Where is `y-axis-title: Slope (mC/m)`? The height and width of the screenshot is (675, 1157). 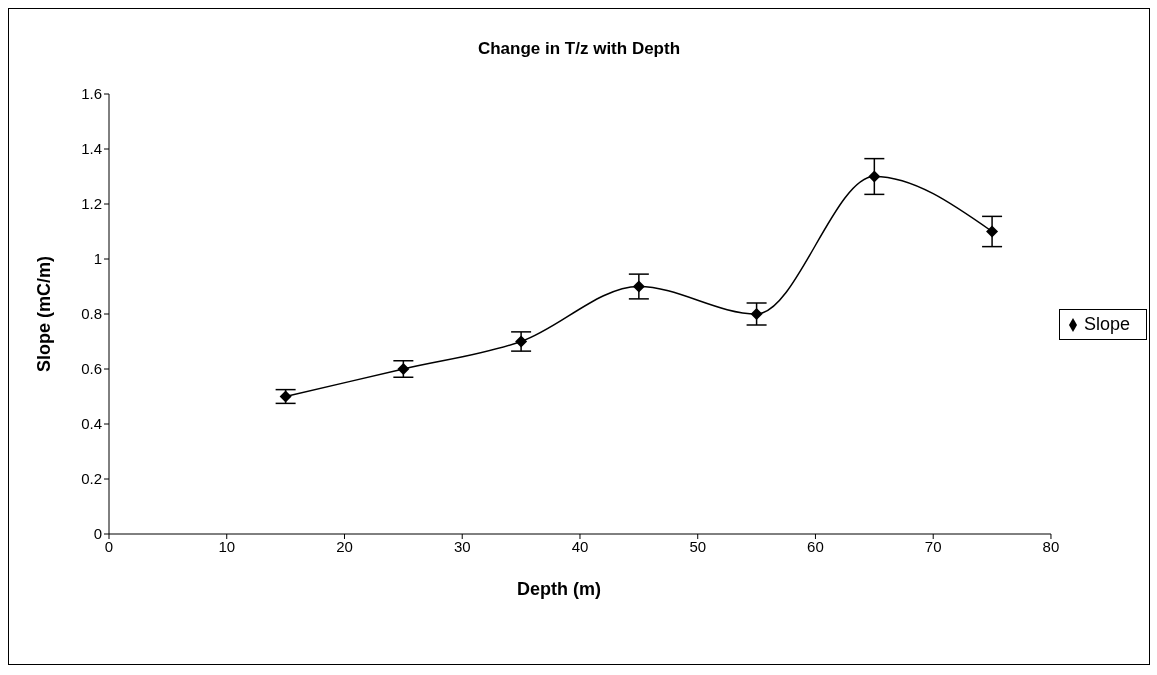 y-axis-title: Slope (mC/m) is located at coordinates (44, 314).